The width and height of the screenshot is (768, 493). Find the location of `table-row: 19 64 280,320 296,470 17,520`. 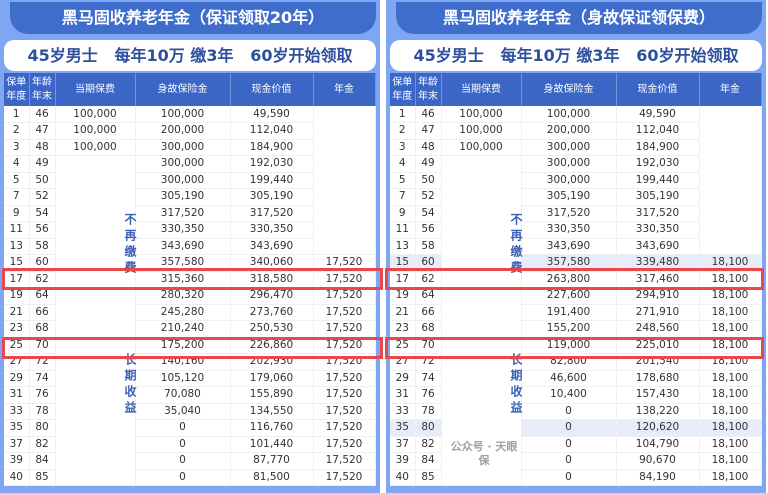

table-row: 19 64 280,320 296,470 17,520 is located at coordinates (190, 296).